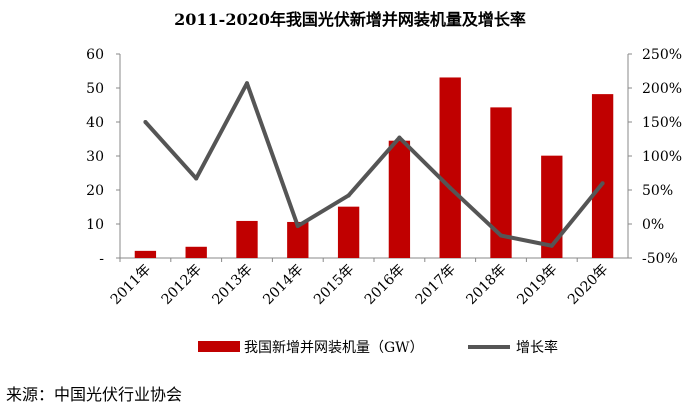 Image resolution: width=700 pixels, height=414 pixels. What do you see at coordinates (662, 157) in the screenshot?
I see `right-tick-label: 100%` at bounding box center [662, 157].